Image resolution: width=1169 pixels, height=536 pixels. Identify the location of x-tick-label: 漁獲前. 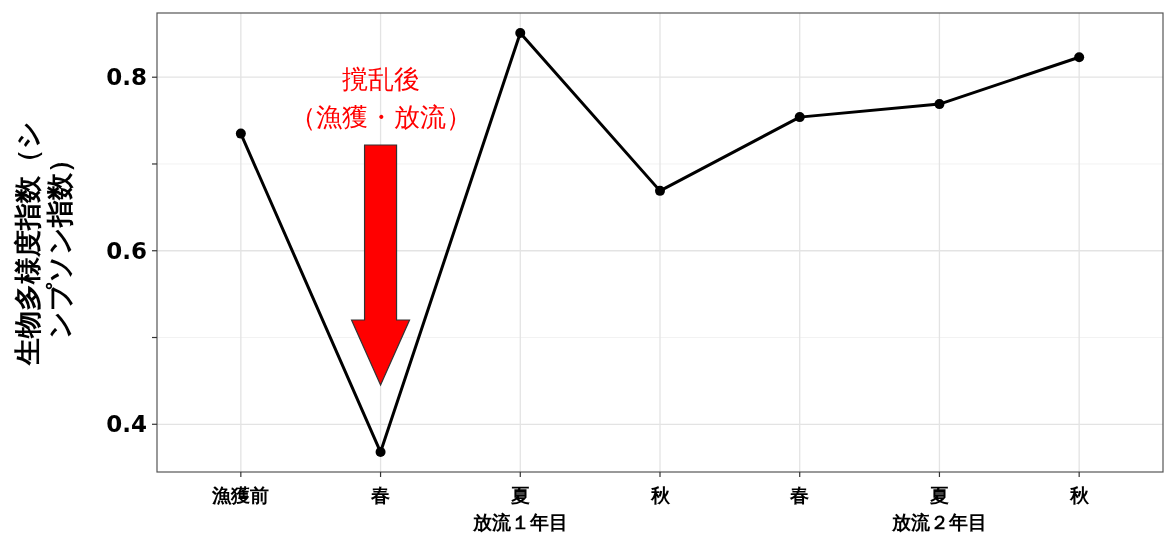
(240, 495).